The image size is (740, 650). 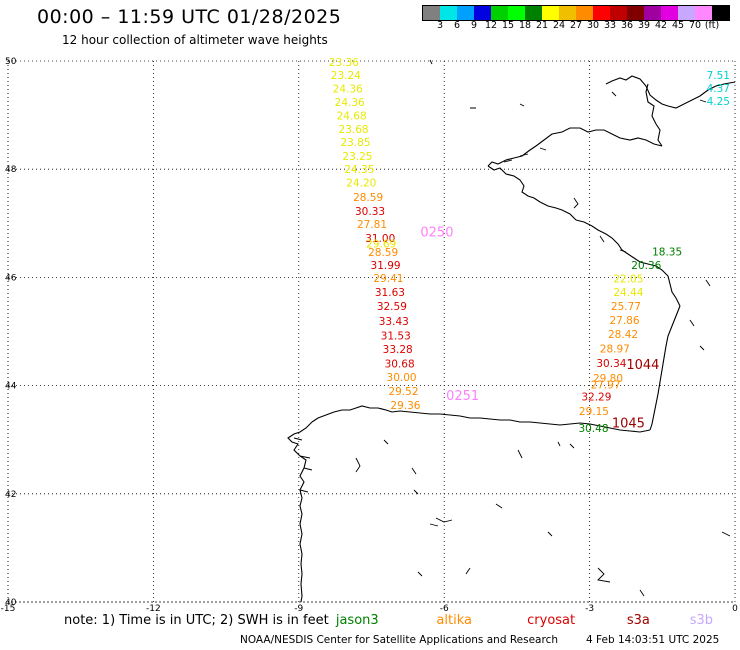 I want to click on coast-brittany-west, so click(x=532, y=193).